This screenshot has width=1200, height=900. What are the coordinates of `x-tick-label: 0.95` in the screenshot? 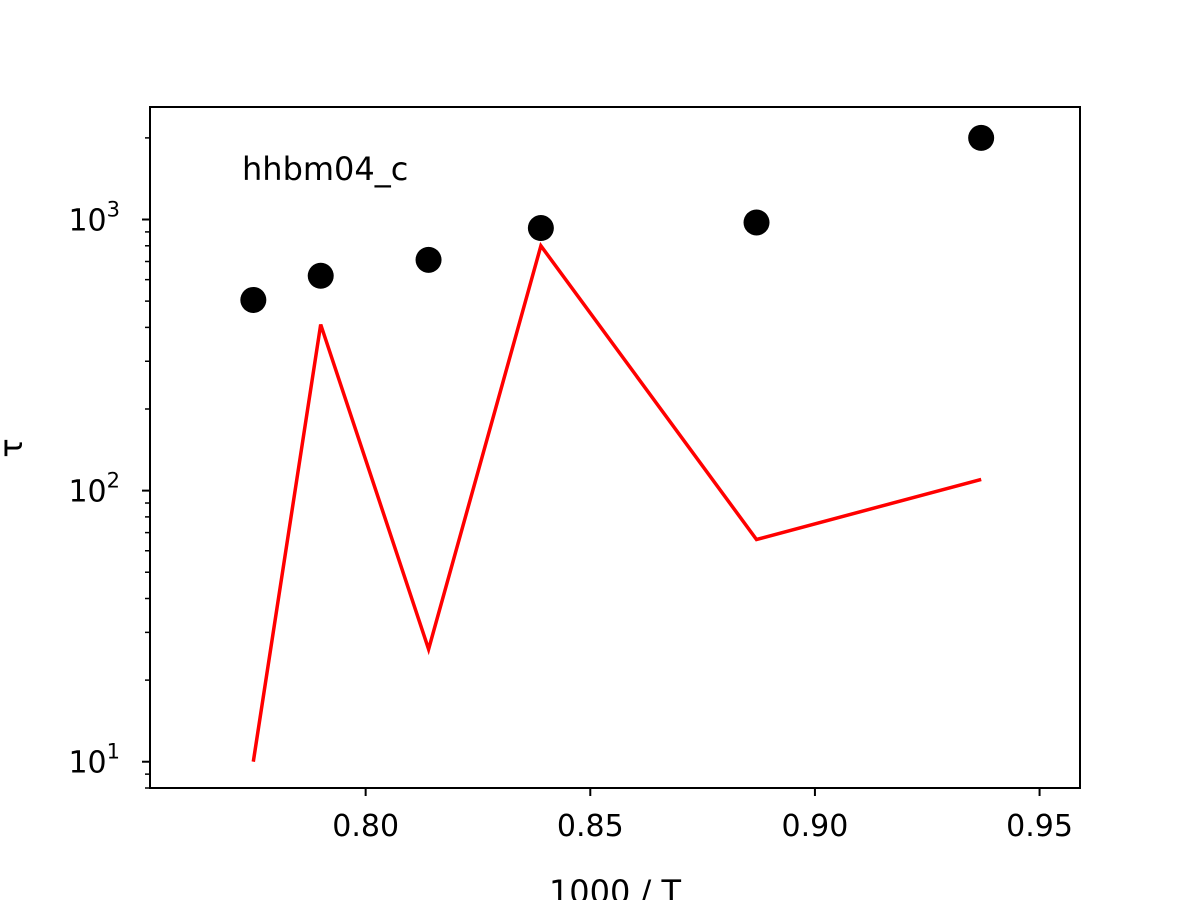 It's located at (1039, 826).